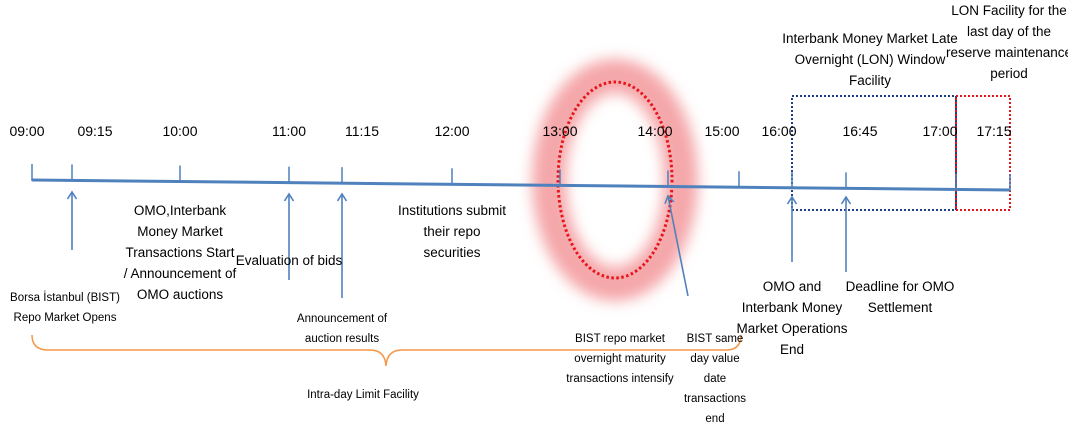 The image size is (1068, 439). I want to click on highlight-ellipse, so click(615, 180).